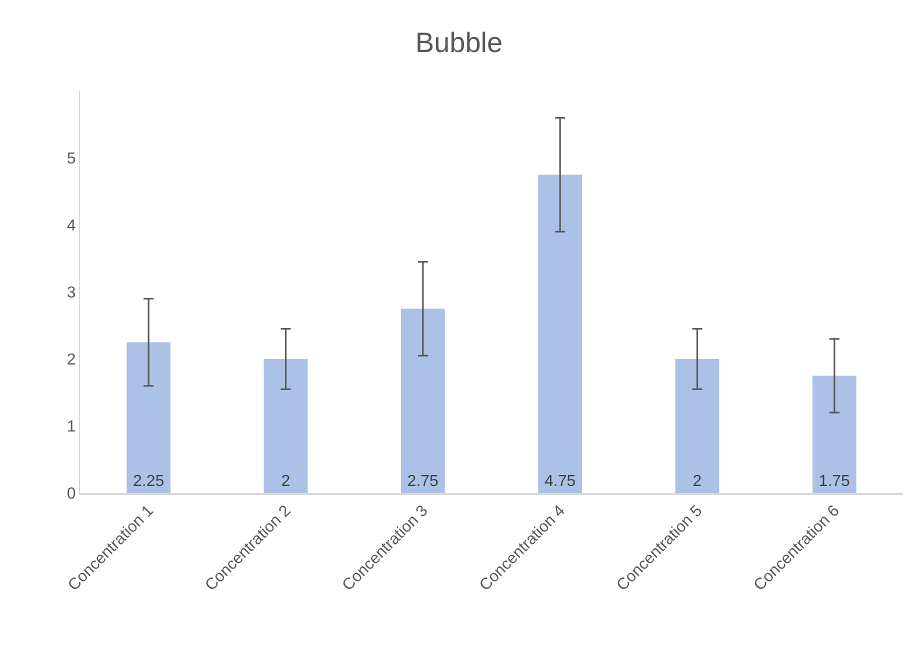 This screenshot has width=918, height=651. Describe the element at coordinates (71, 494) in the screenshot. I see `y-tick-label: 0` at that location.